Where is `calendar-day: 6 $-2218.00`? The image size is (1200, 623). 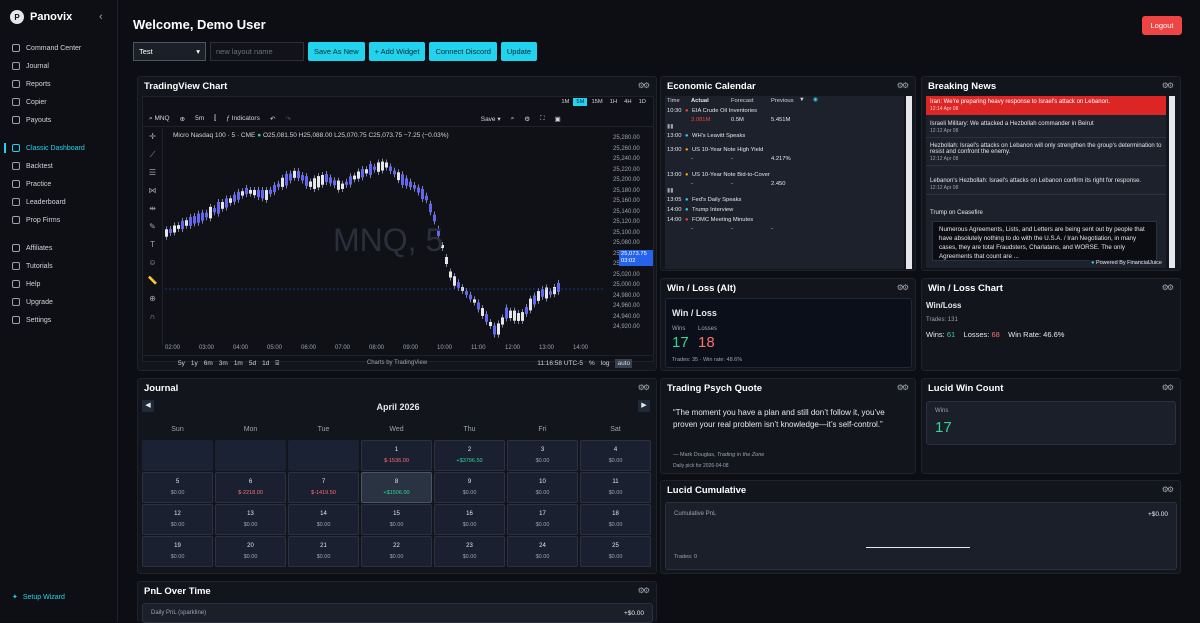
calendar-day: 6 $-2218.00 is located at coordinates (250, 487).